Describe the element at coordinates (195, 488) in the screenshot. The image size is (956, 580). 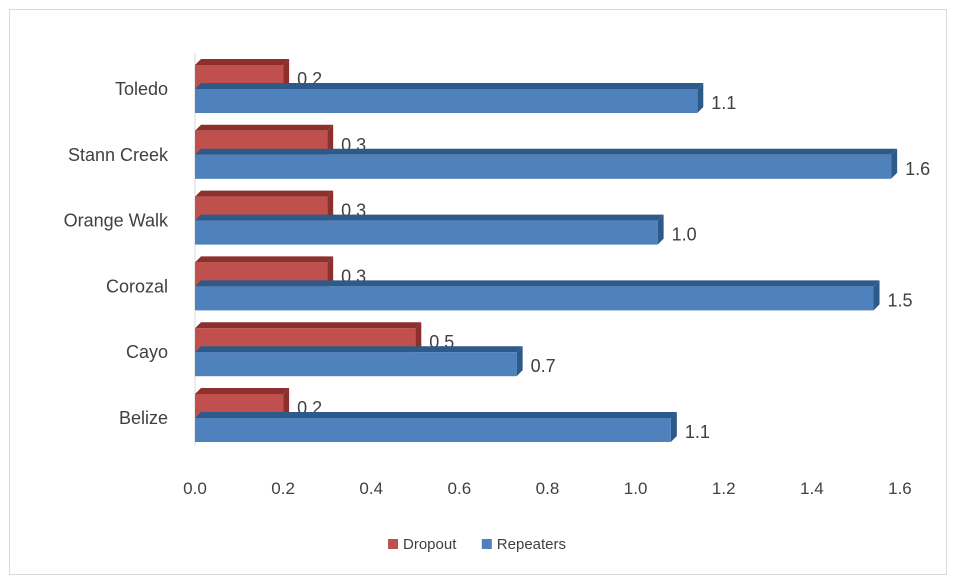
I see `x-tick-label: 0.0` at that location.